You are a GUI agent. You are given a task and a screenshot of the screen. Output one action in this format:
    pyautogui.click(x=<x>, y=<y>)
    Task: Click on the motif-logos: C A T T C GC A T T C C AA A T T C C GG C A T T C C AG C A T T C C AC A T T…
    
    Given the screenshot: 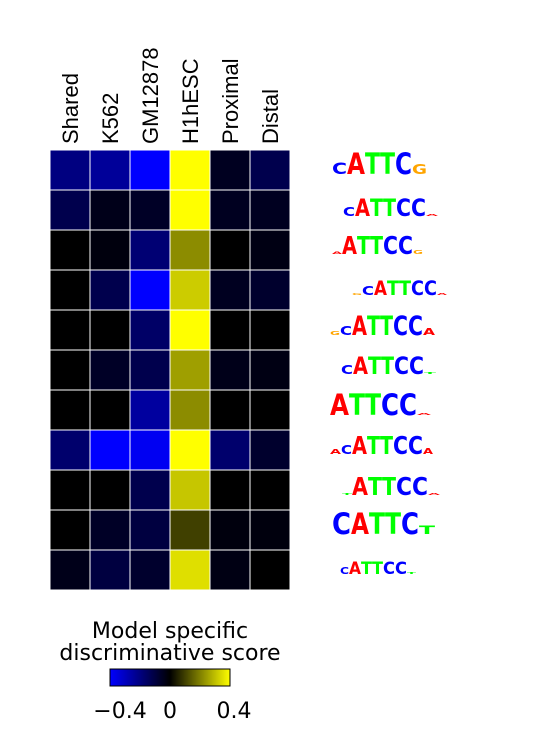 What is the action you would take?
    pyautogui.click(x=388, y=362)
    